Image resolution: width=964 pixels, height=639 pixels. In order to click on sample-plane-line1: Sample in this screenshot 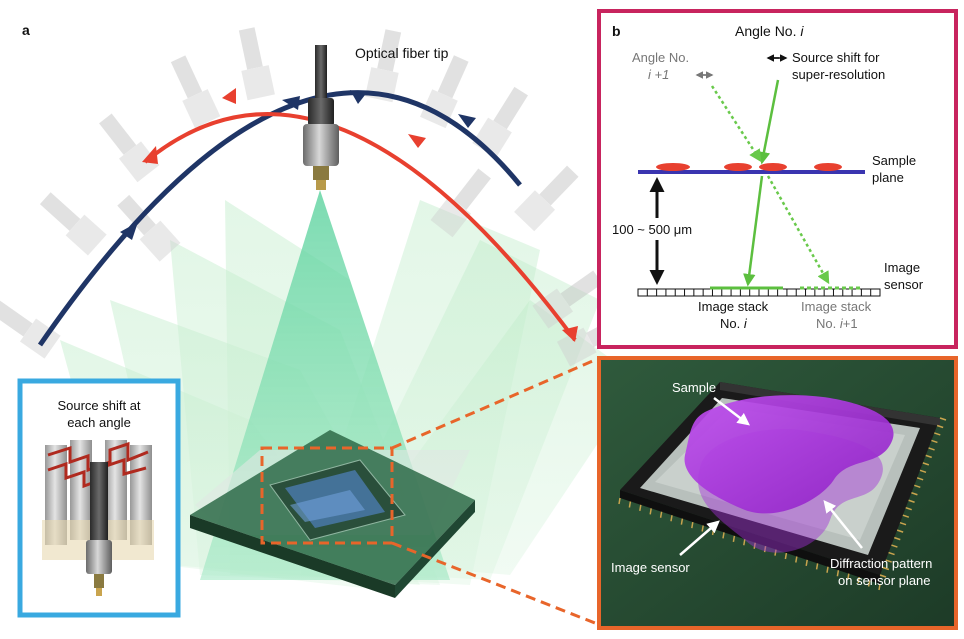, I will do `click(894, 160)`.